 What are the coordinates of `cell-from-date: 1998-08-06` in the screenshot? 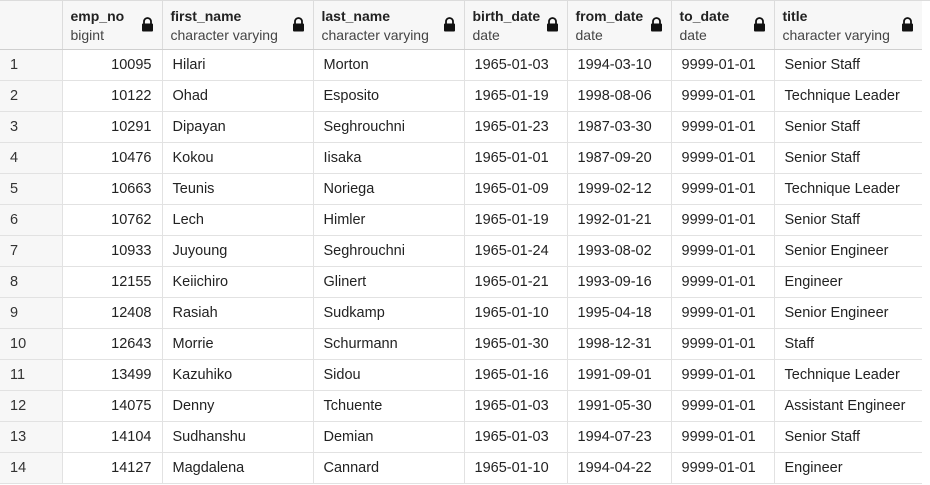 It's located at (619, 96).